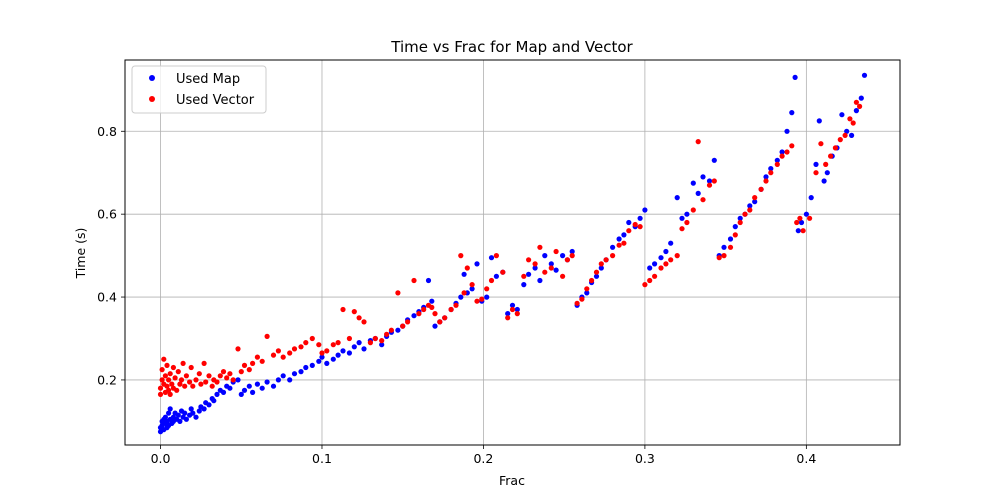  What do you see at coordinates (215, 100) in the screenshot?
I see `legend-label-used-vector: Used Vector` at bounding box center [215, 100].